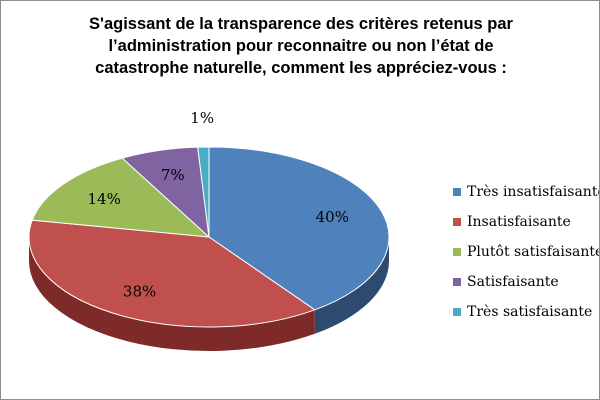 Image resolution: width=600 pixels, height=400 pixels. Describe the element at coordinates (533, 192) in the screenshot. I see `legend-label: Très insatisfaisante` at that location.